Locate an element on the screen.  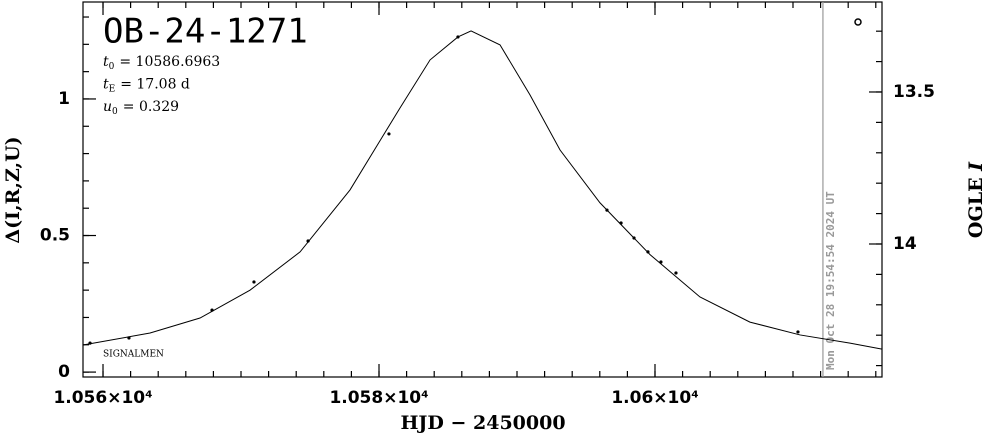
symbol-marker is located at coordinates (858, 22).